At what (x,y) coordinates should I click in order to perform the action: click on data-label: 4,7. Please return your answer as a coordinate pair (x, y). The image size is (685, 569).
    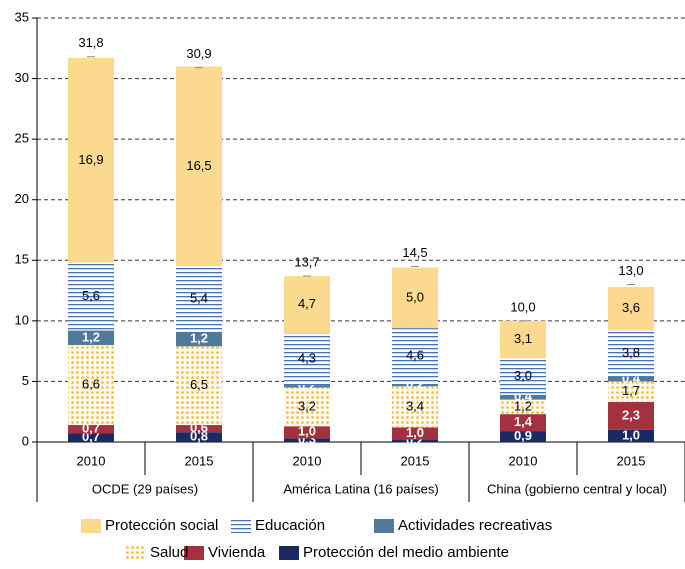
    Looking at the image, I should click on (307, 303).